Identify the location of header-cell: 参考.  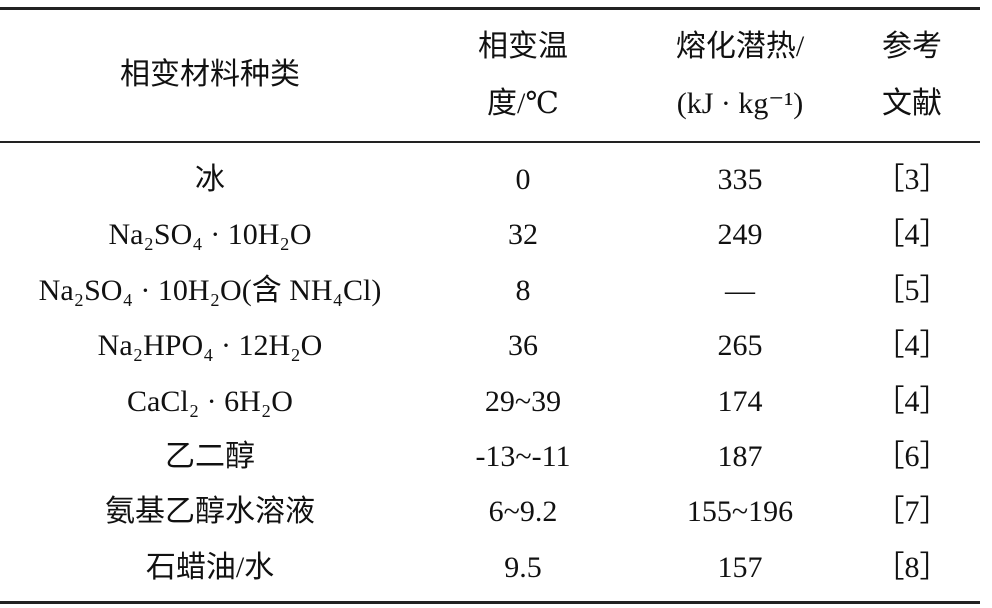
(912, 46).